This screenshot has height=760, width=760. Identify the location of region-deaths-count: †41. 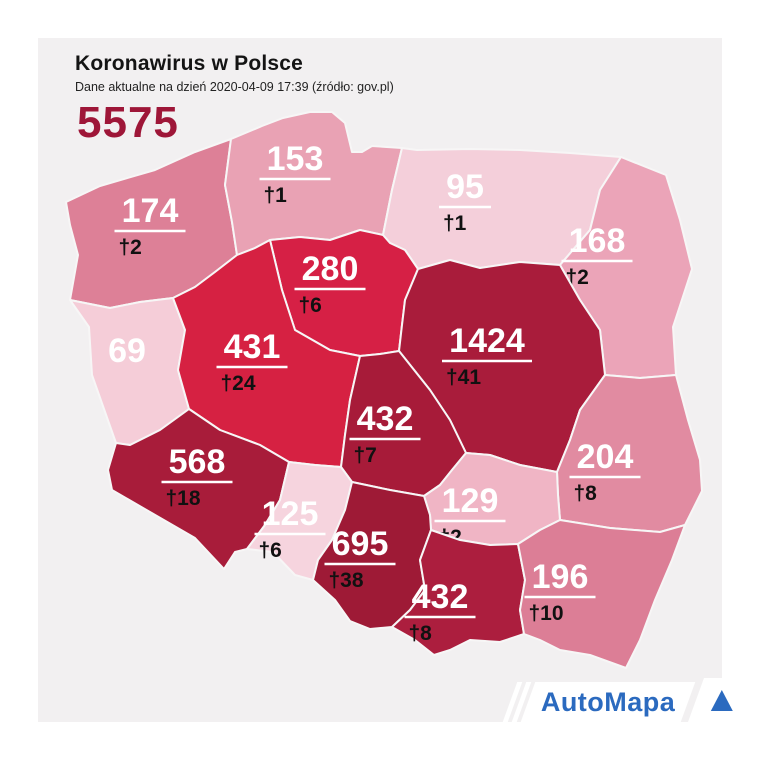
(463, 377).